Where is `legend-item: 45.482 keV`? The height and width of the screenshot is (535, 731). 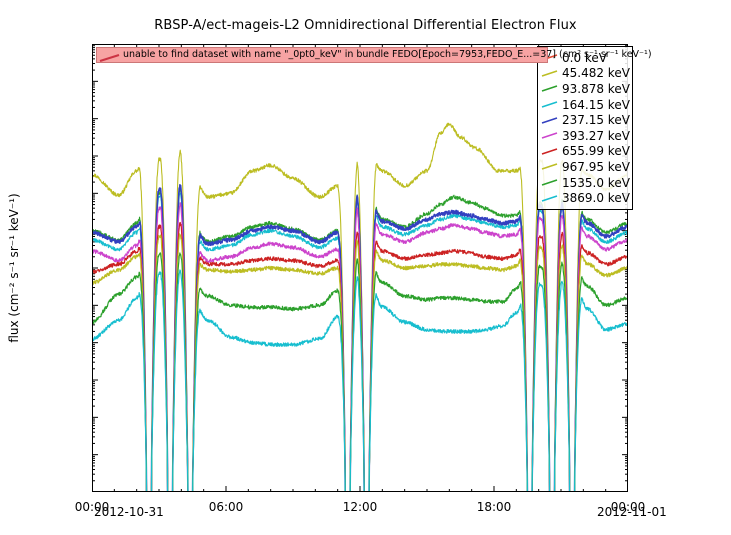
legend-item: 45.482 keV is located at coordinates (585, 74).